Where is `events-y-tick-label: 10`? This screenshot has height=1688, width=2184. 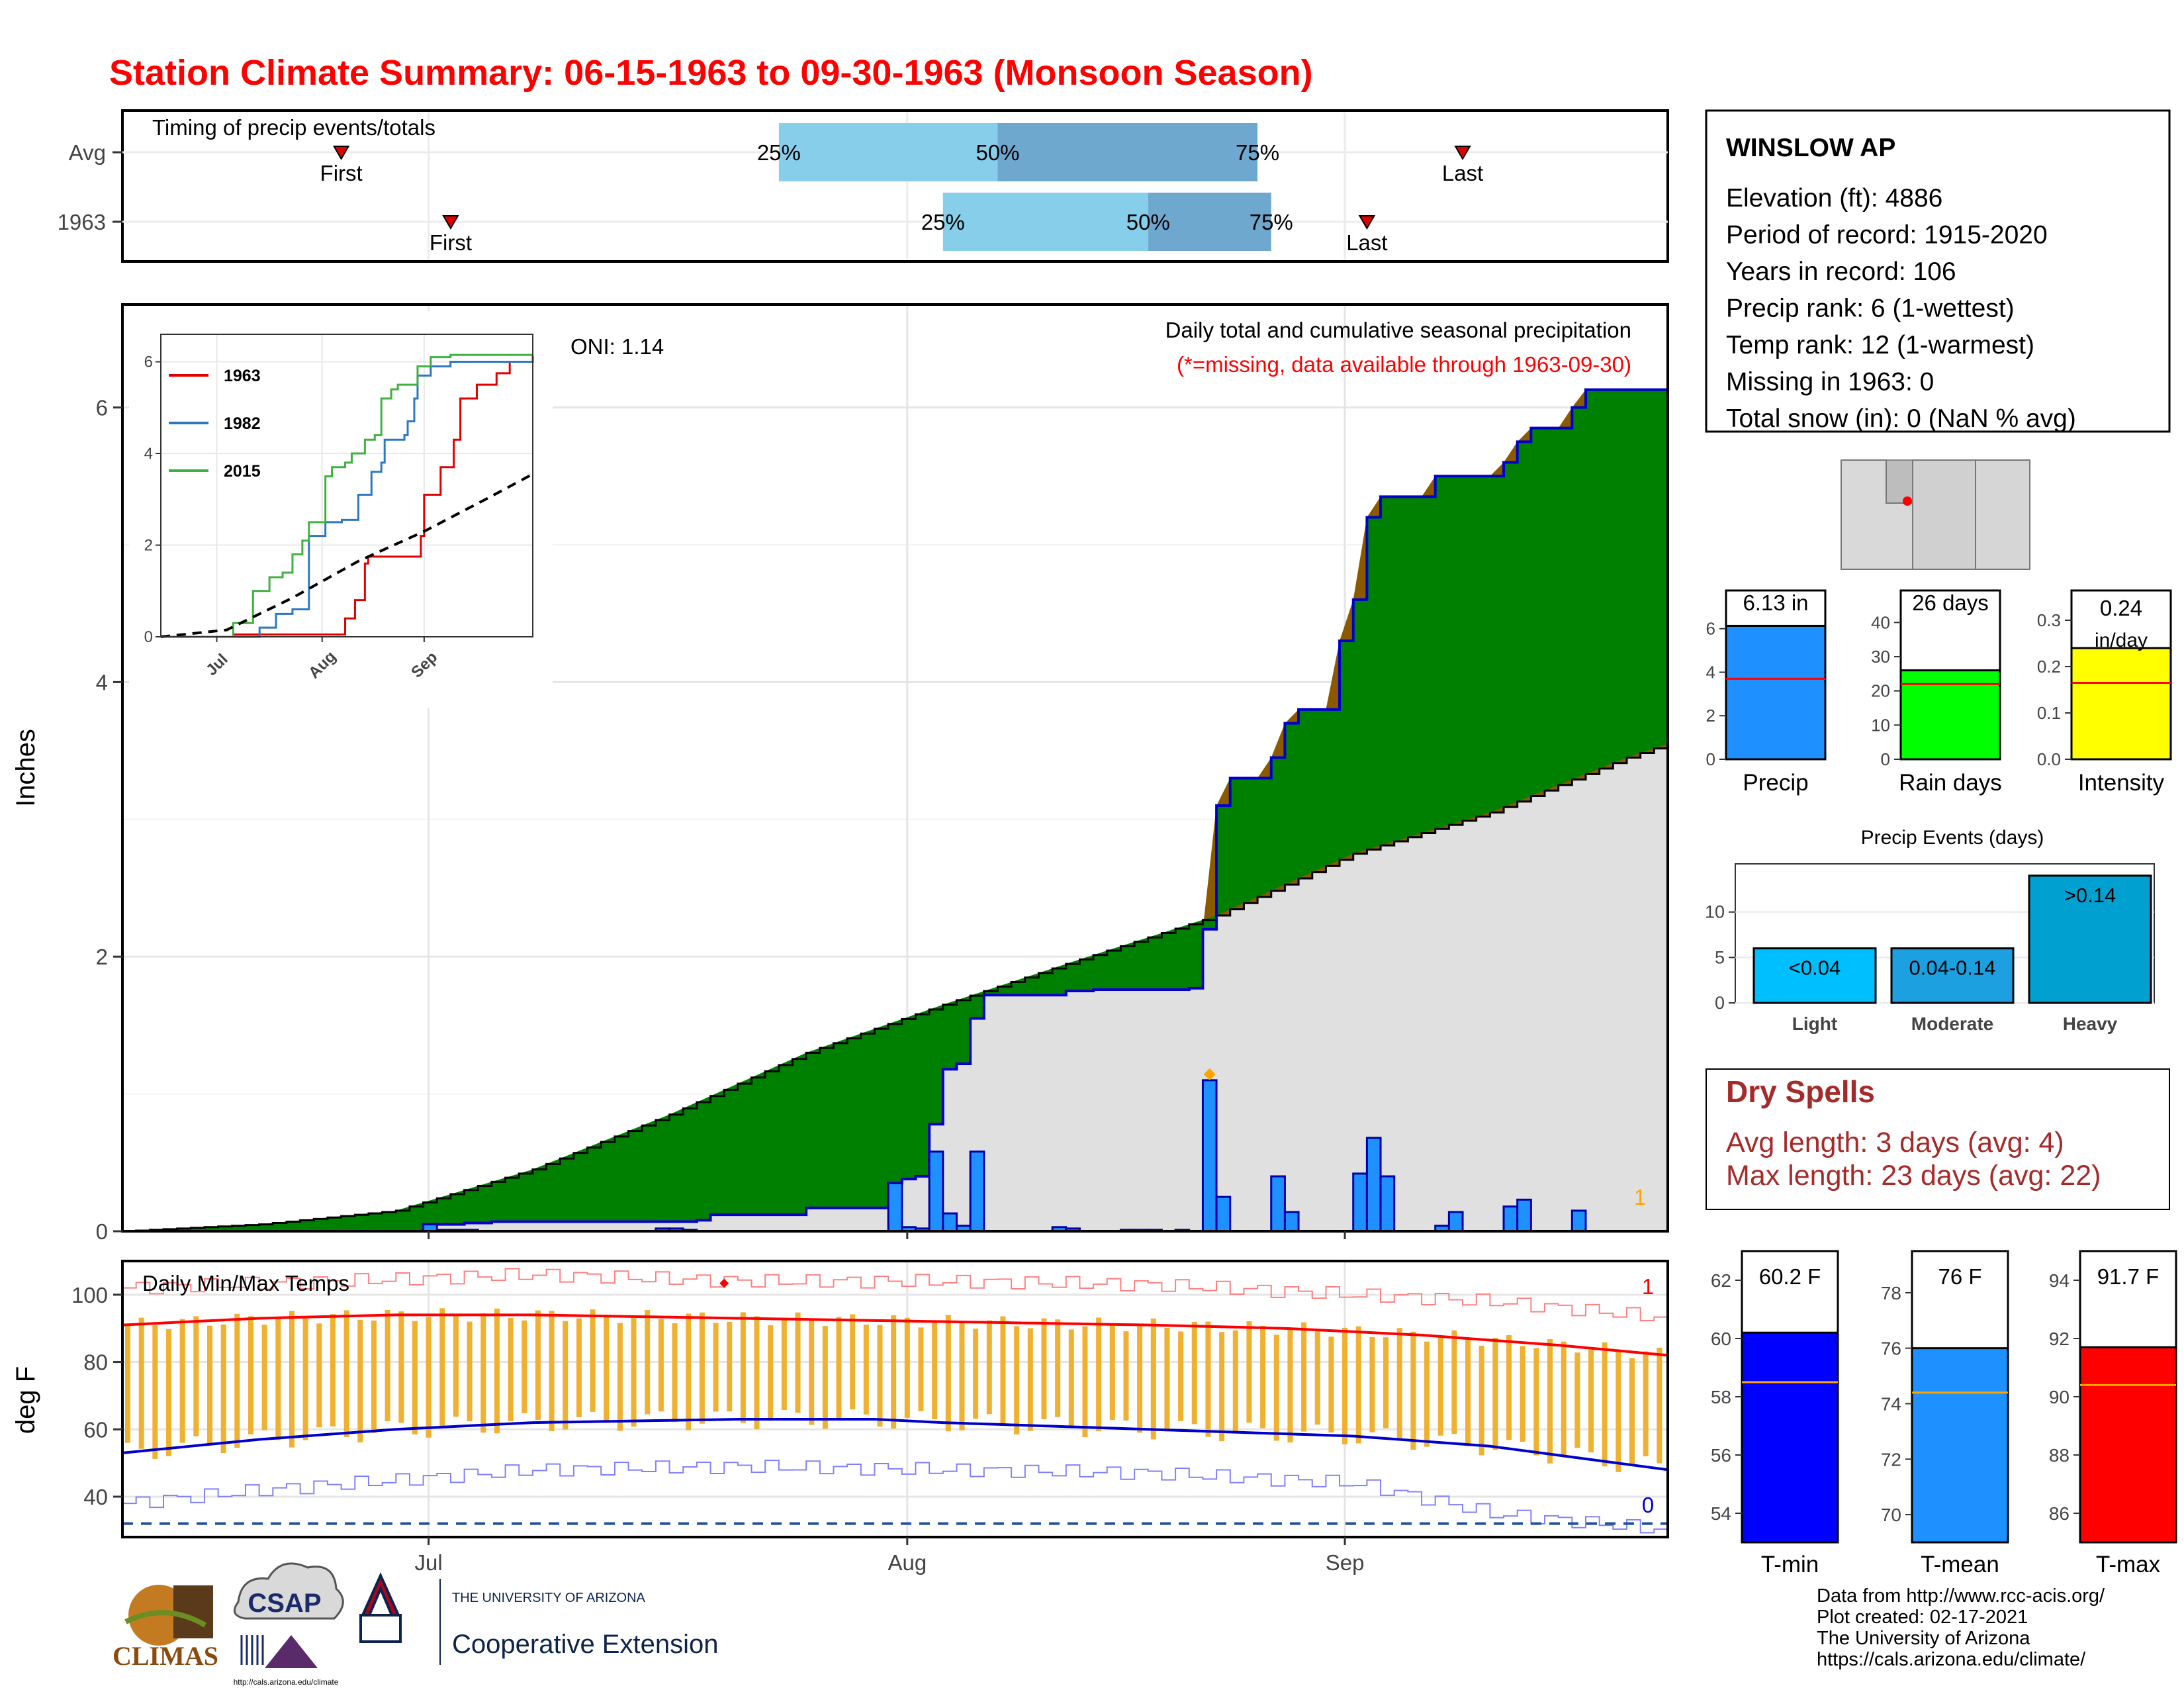
events-y-tick-label: 10 is located at coordinates (1715, 912).